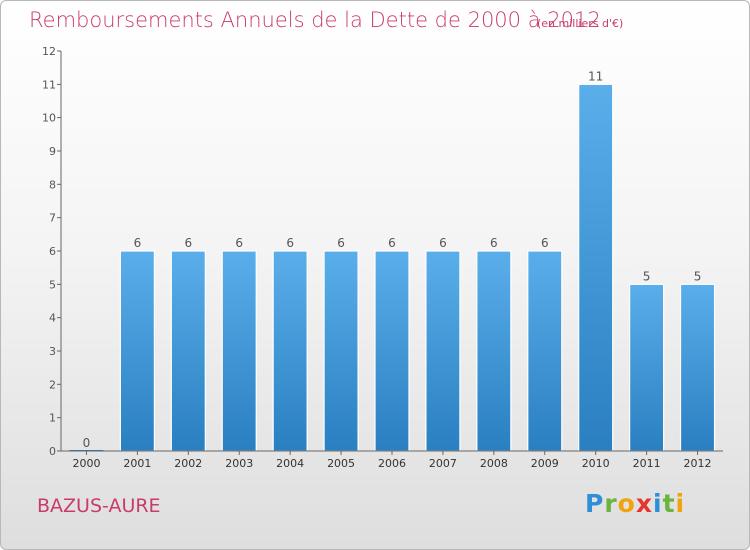 The height and width of the screenshot is (550, 750). What do you see at coordinates (49, 51) in the screenshot?
I see `y-tick-label: 12` at bounding box center [49, 51].